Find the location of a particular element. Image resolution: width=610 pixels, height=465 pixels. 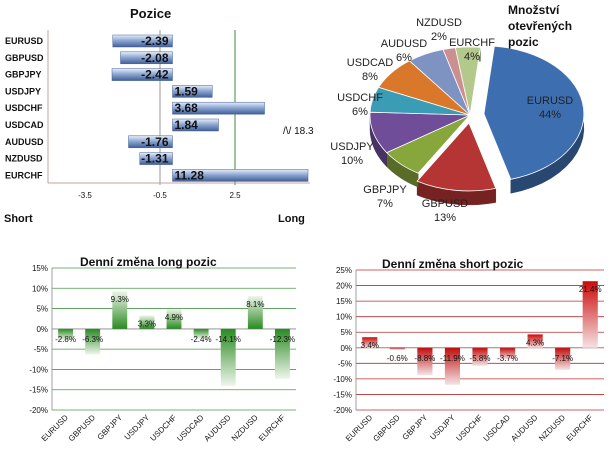

value-label-usdjpy: 3.3% is located at coordinates (147, 323).